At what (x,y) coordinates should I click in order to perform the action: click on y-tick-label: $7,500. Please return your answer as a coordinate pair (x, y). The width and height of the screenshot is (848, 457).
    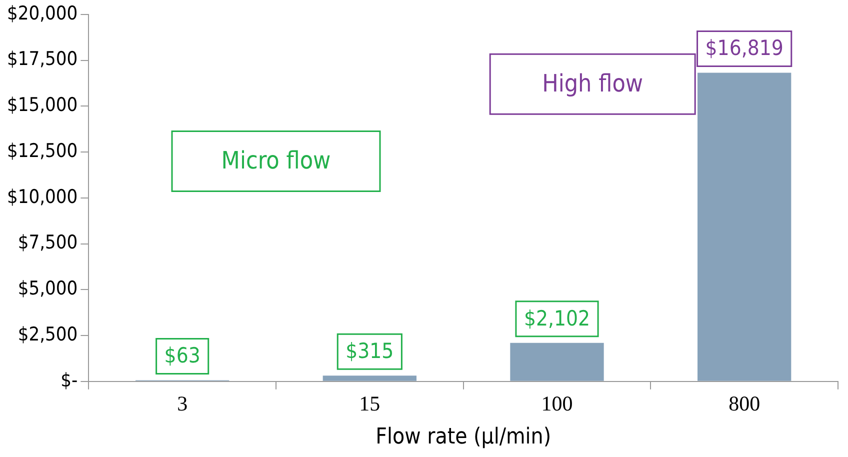
    Looking at the image, I should click on (48, 243).